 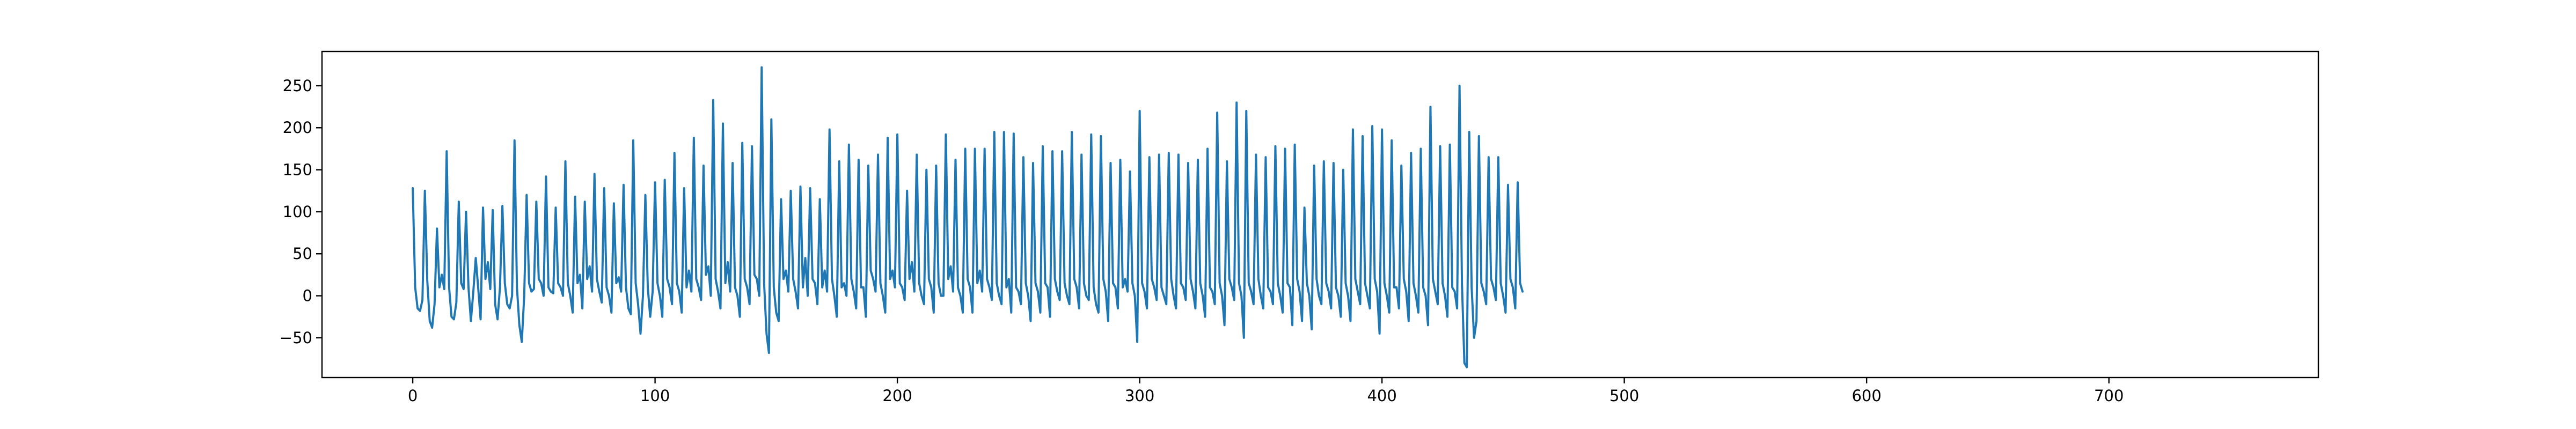 What do you see at coordinates (302, 254) in the screenshot?
I see `y-tick-label: 50` at bounding box center [302, 254].